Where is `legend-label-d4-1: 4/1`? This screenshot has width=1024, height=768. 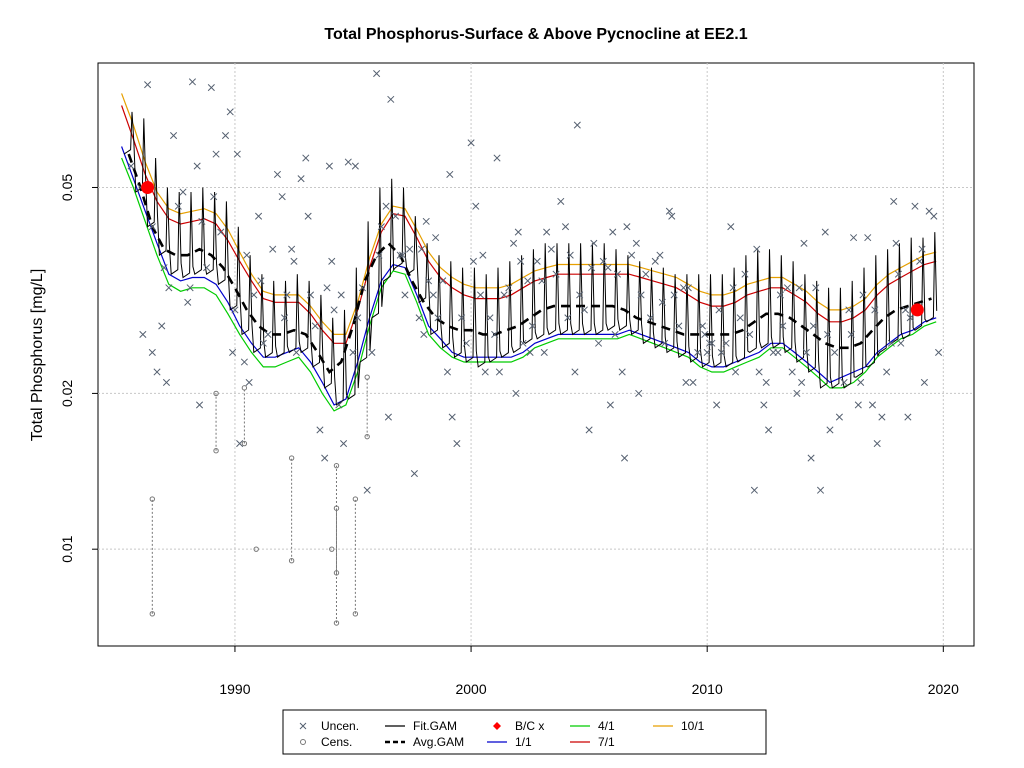
legend-label-d4-1: 4/1 is located at coordinates (606, 726).